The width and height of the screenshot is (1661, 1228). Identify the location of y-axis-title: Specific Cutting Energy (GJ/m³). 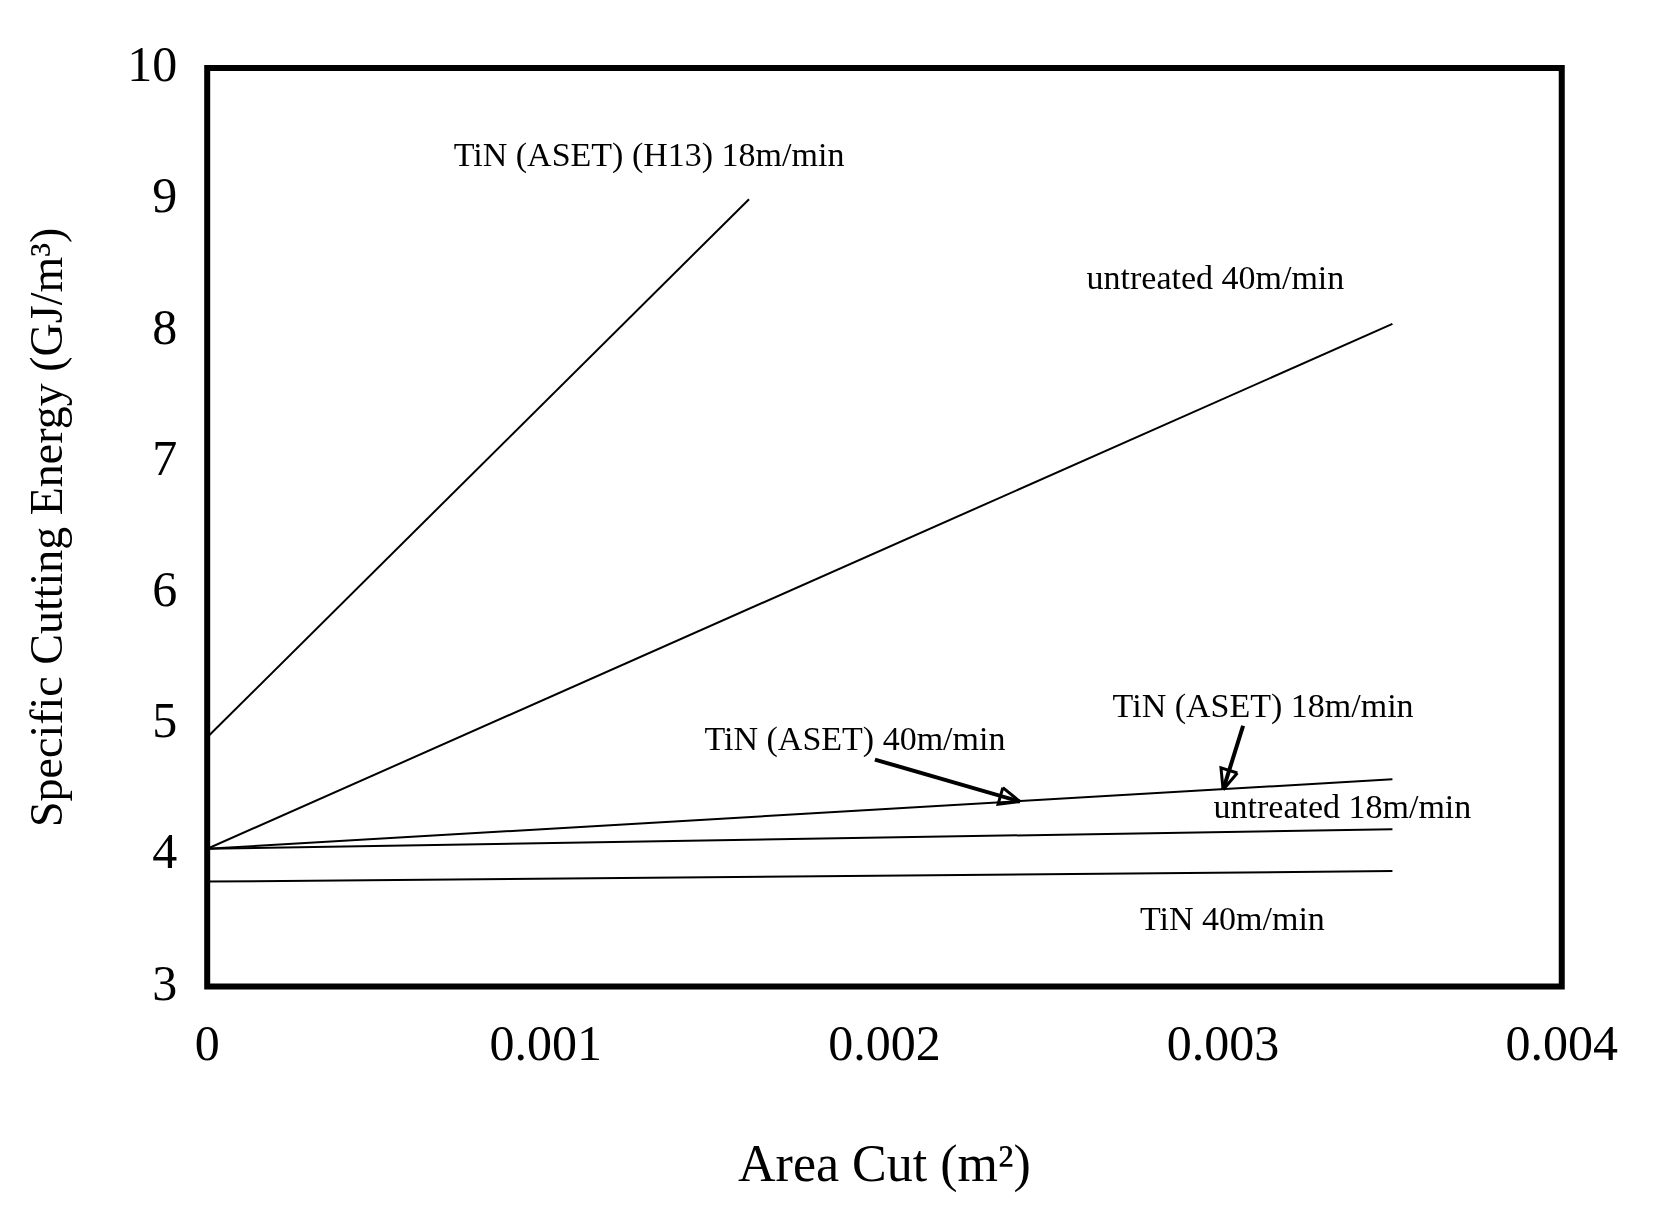
(46, 527).